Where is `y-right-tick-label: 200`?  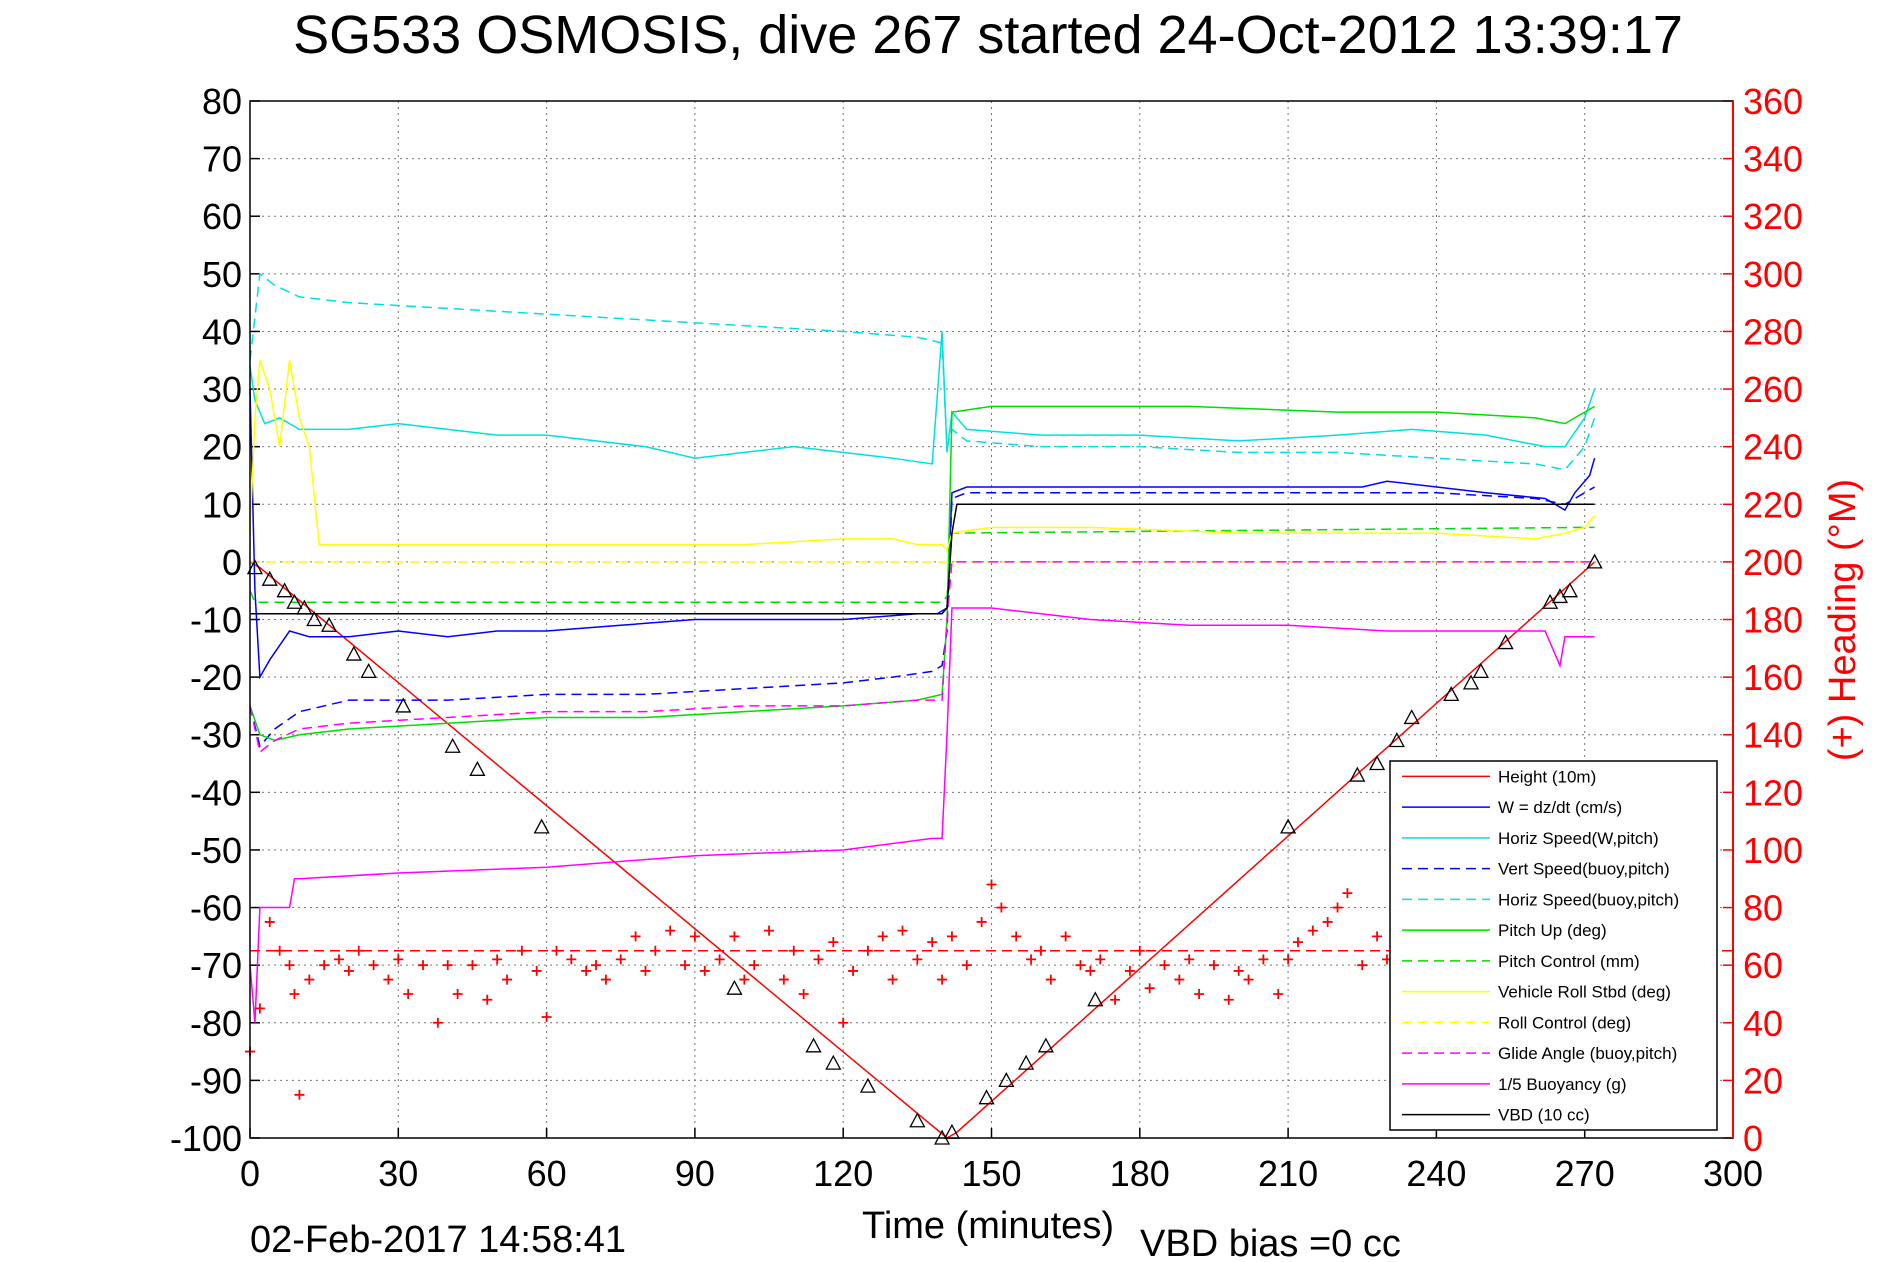 y-right-tick-label: 200 is located at coordinates (1773, 562).